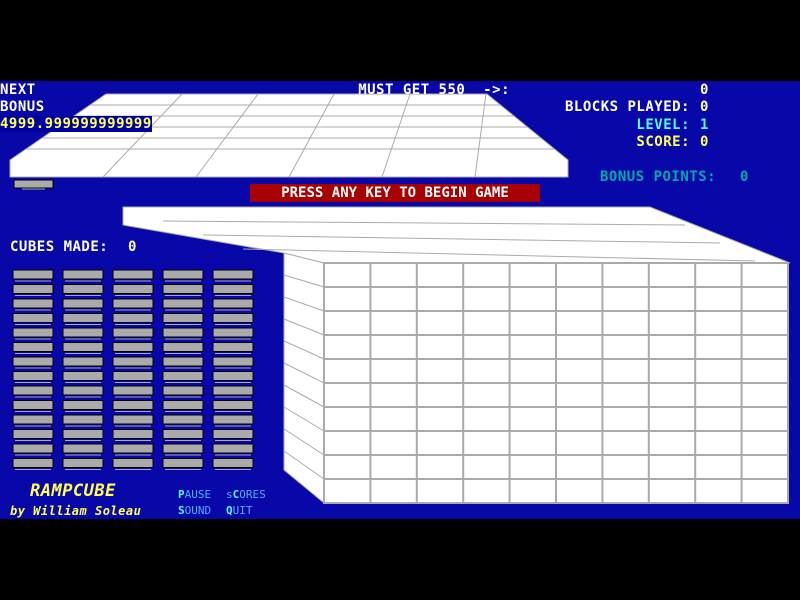 The height and width of the screenshot is (600, 800). What do you see at coordinates (704, 107) in the screenshot?
I see `blocks-played-value: 0` at bounding box center [704, 107].